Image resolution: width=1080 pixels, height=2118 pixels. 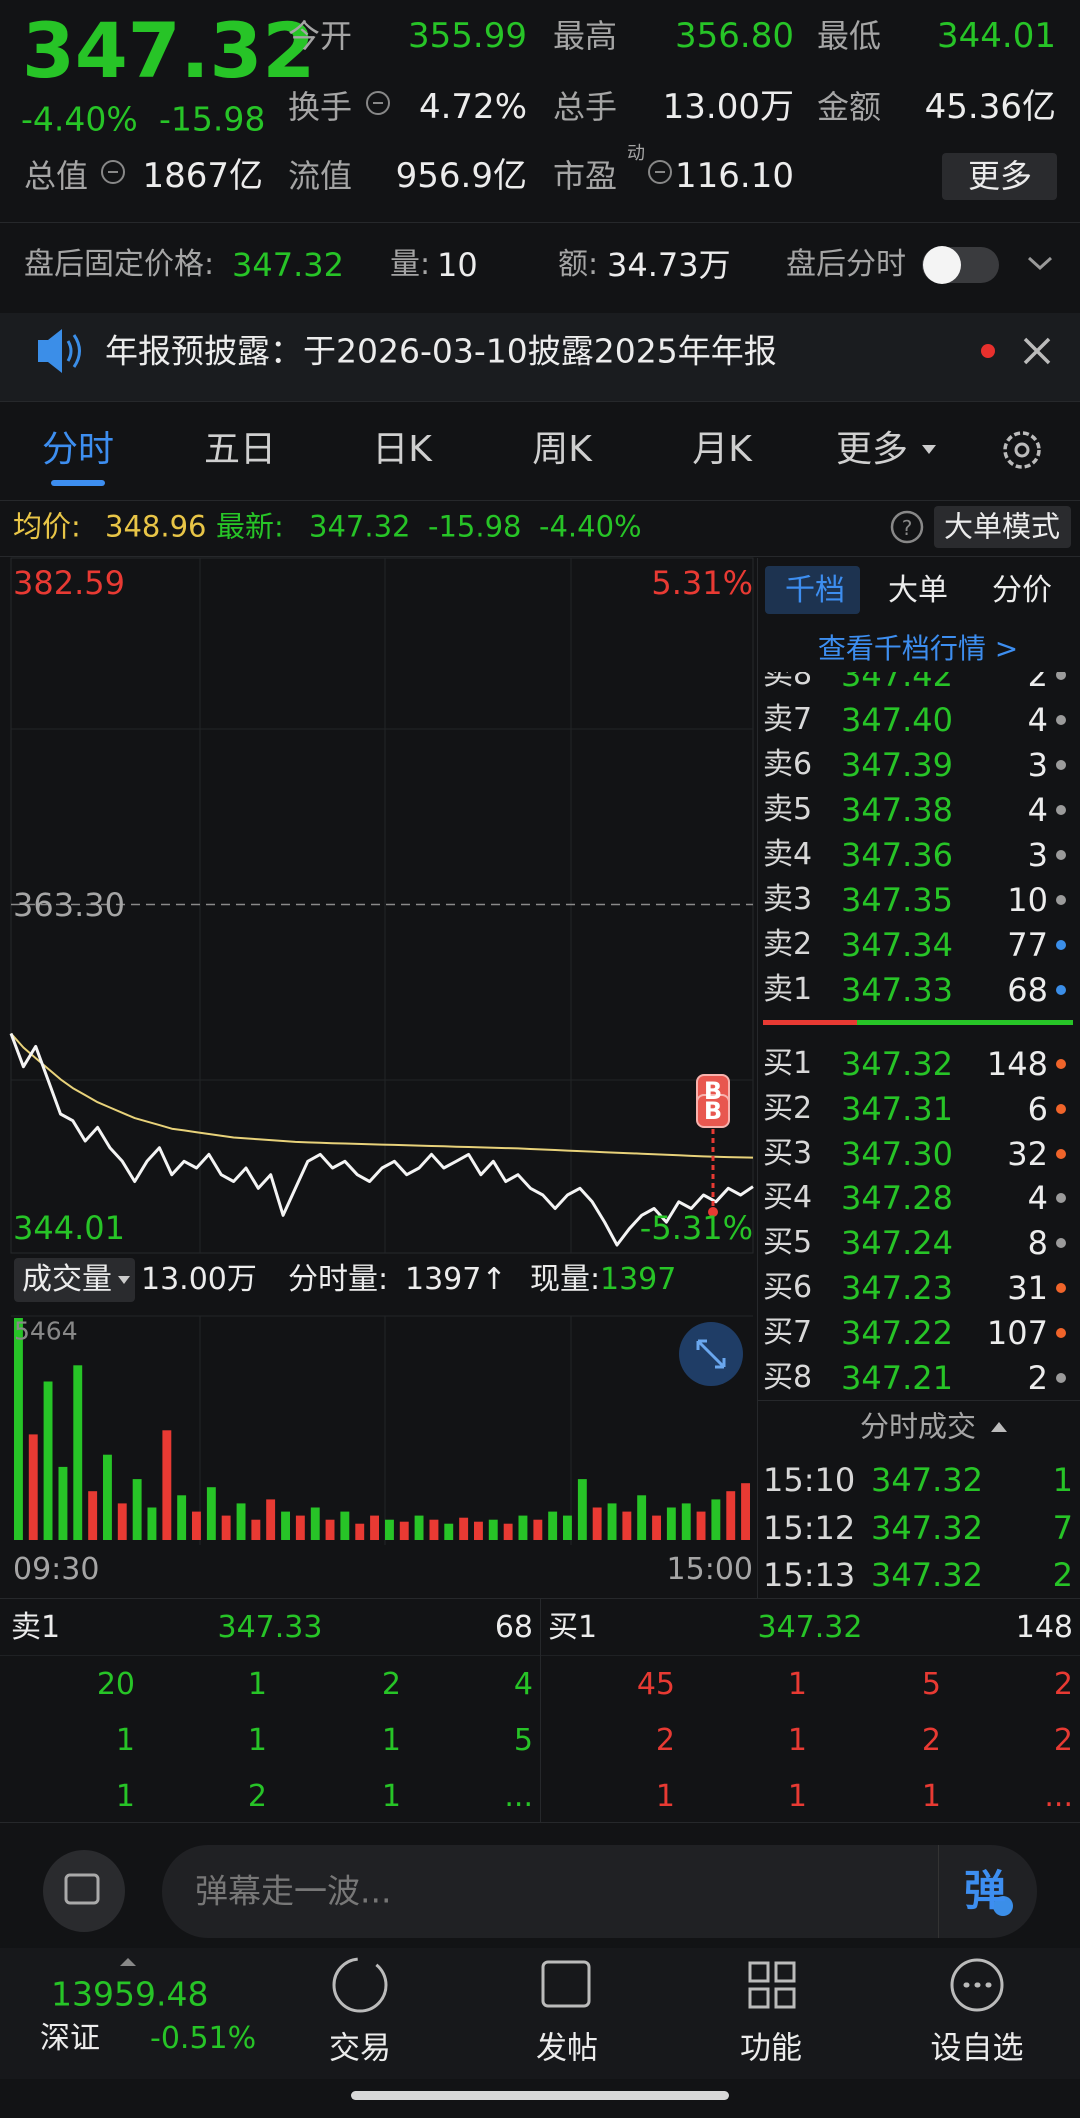 What do you see at coordinates (636, 153) in the screenshot?
I see `stat-sup: 动` at bounding box center [636, 153].